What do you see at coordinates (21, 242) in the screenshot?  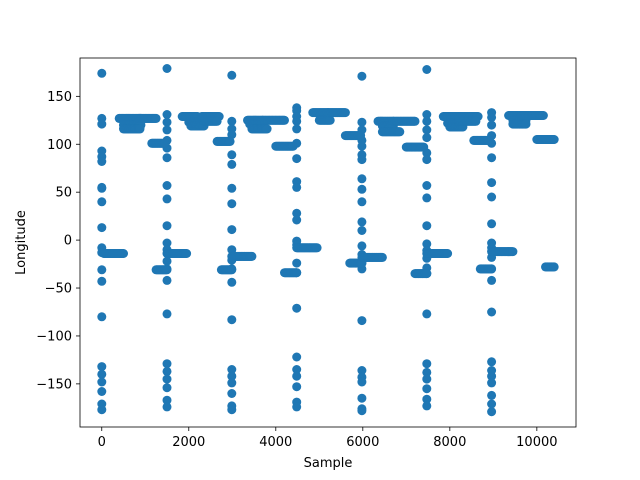 I see `y-axis-label: Longitude` at bounding box center [21, 242].